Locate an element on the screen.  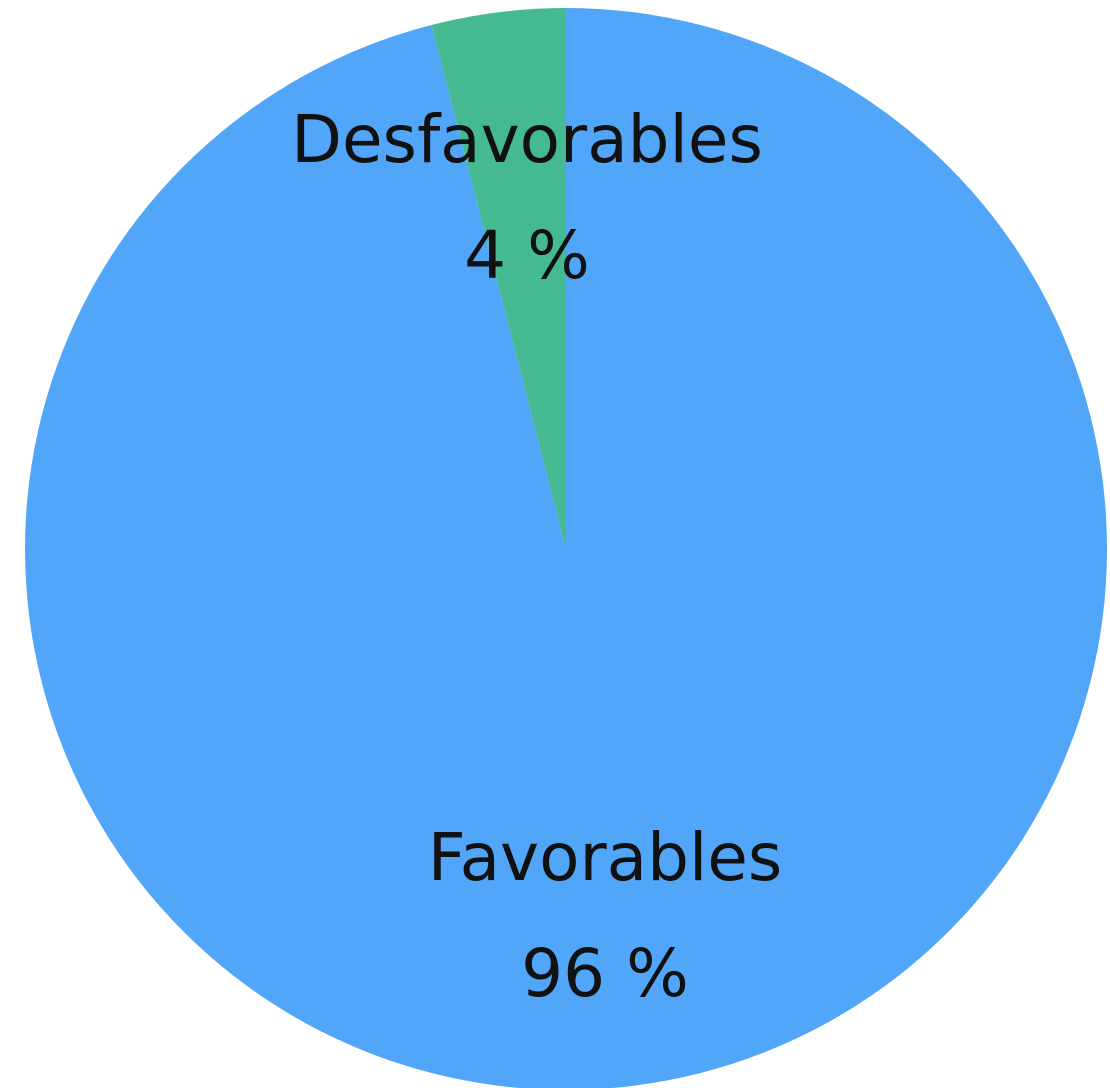
pie-slice-desfavorables is located at coordinates (498, 278).